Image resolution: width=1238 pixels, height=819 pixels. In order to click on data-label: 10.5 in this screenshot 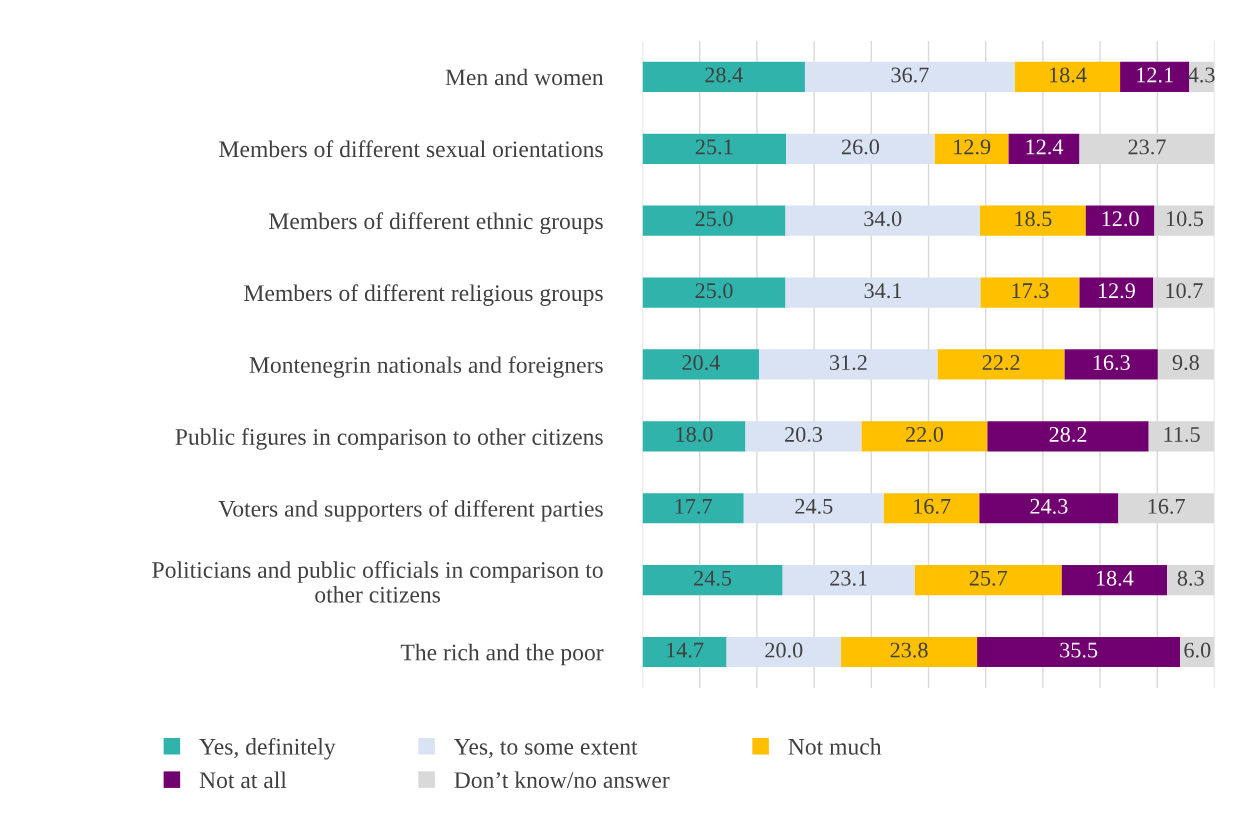, I will do `click(1185, 219)`.